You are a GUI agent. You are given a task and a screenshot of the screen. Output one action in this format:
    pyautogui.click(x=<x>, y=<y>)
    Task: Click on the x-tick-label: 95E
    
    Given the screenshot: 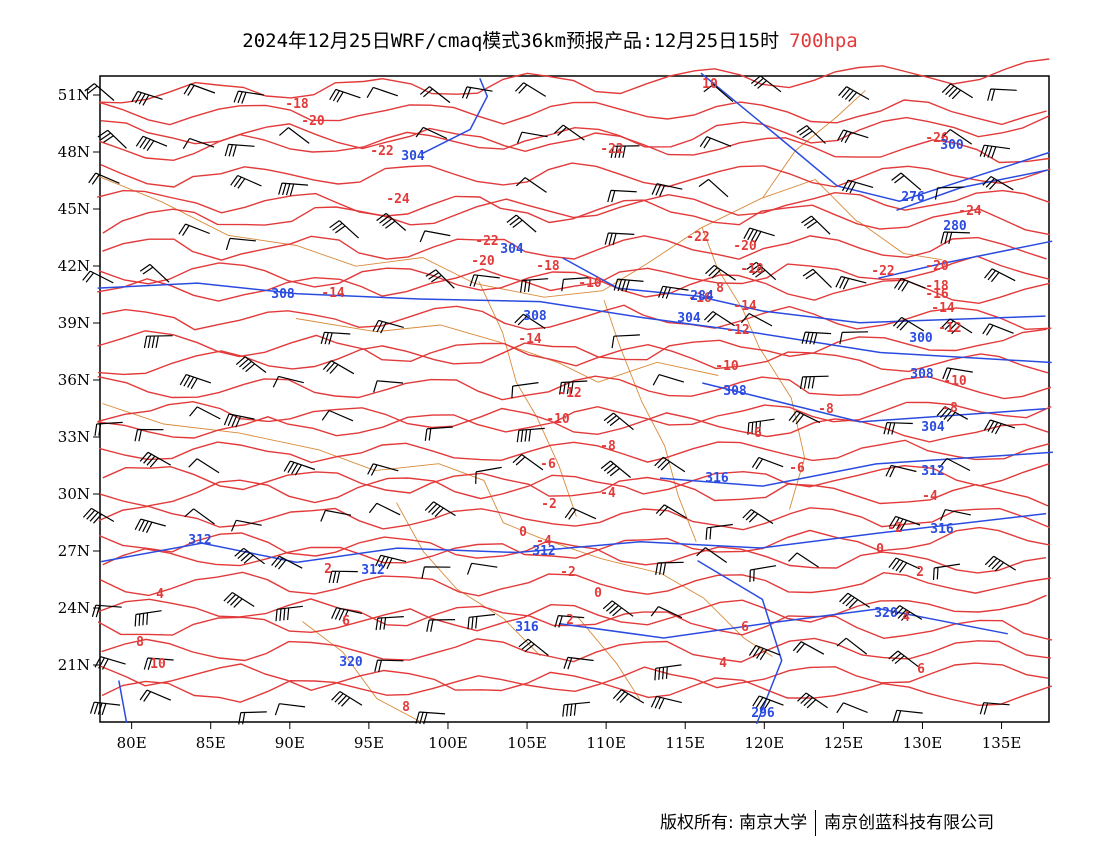 What is the action you would take?
    pyautogui.click(x=369, y=743)
    